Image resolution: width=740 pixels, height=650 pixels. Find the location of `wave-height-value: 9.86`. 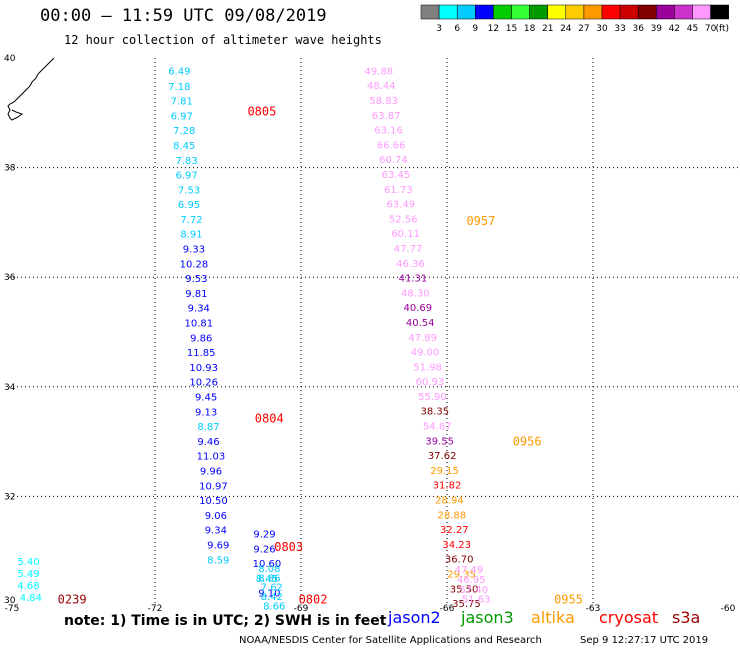

wave-height-value: 9.86 is located at coordinates (201, 338).